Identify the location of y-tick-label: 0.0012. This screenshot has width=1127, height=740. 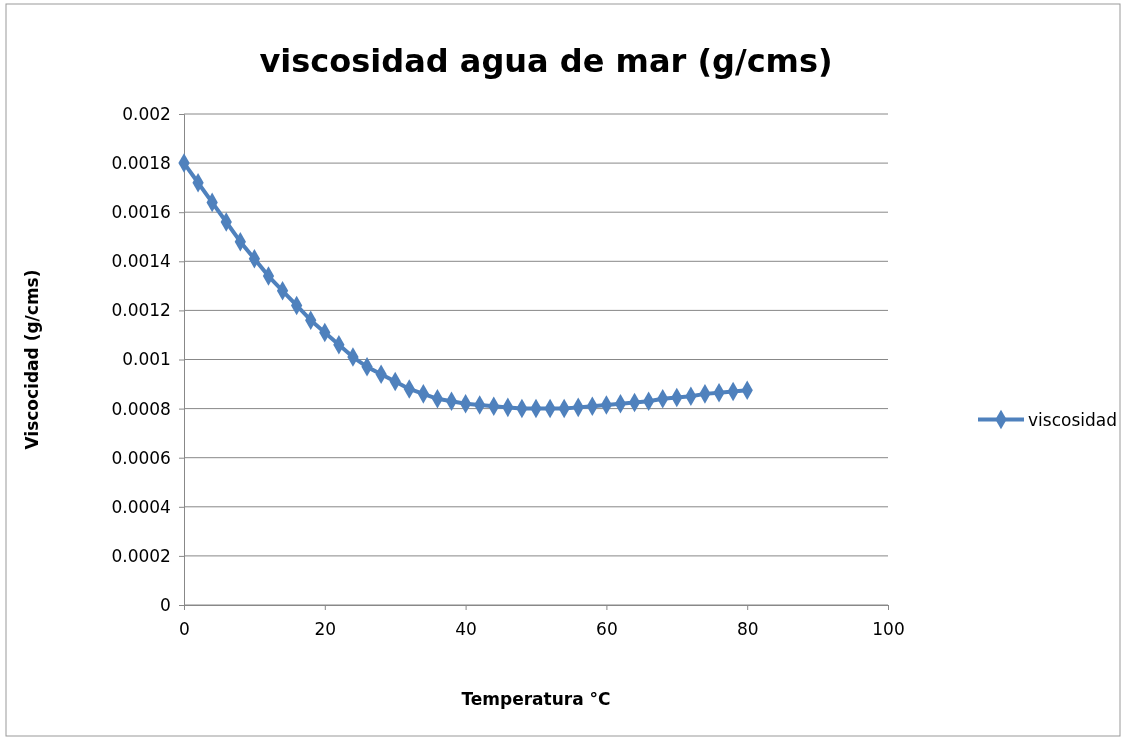
(141, 310).